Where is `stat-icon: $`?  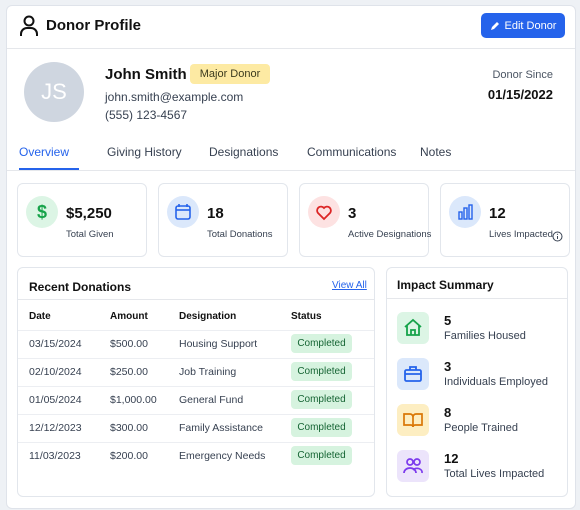 stat-icon: $ is located at coordinates (42, 214).